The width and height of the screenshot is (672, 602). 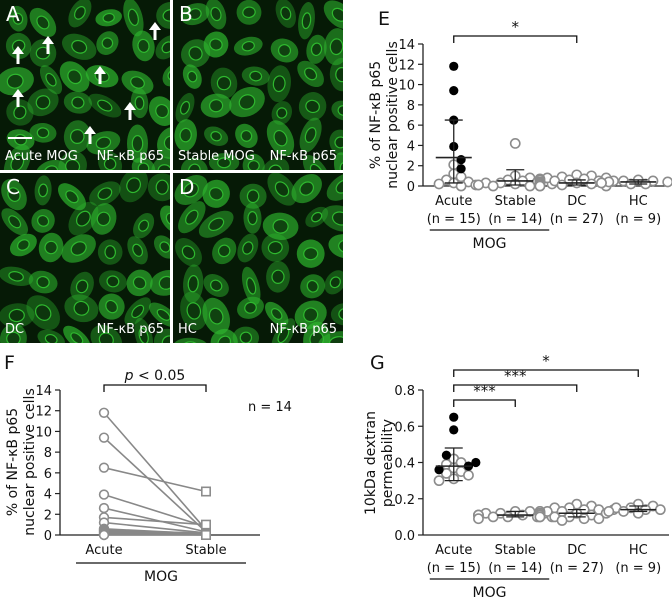 What do you see at coordinates (411, 187) in the screenshot?
I see `y-tick-label: 0` at bounding box center [411, 187].